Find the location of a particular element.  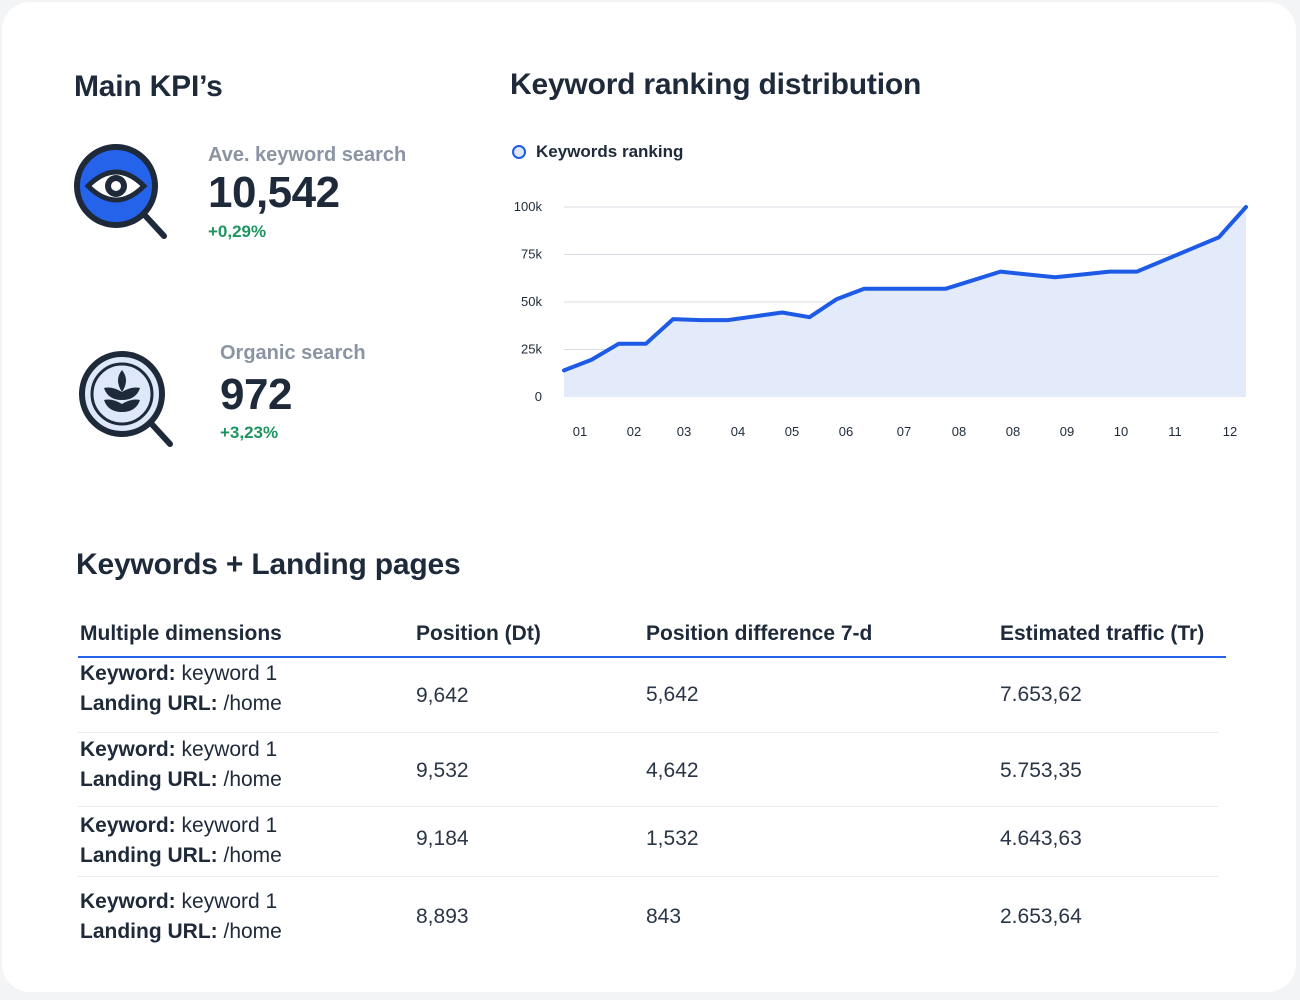

kpi-delta: +3,23% is located at coordinates (249, 432).